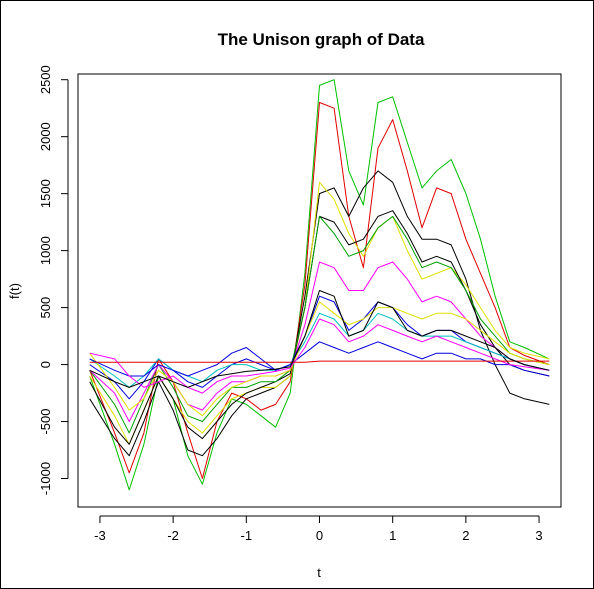 This screenshot has width=594, height=589. What do you see at coordinates (319, 535) in the screenshot?
I see `x-tick-label: 0` at bounding box center [319, 535].